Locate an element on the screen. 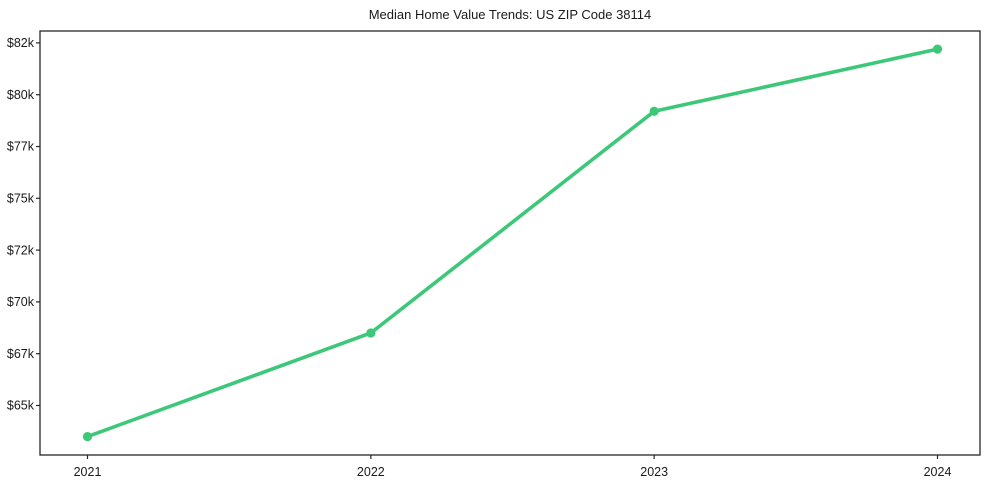  y-tick-label: $65k is located at coordinates (21, 406).